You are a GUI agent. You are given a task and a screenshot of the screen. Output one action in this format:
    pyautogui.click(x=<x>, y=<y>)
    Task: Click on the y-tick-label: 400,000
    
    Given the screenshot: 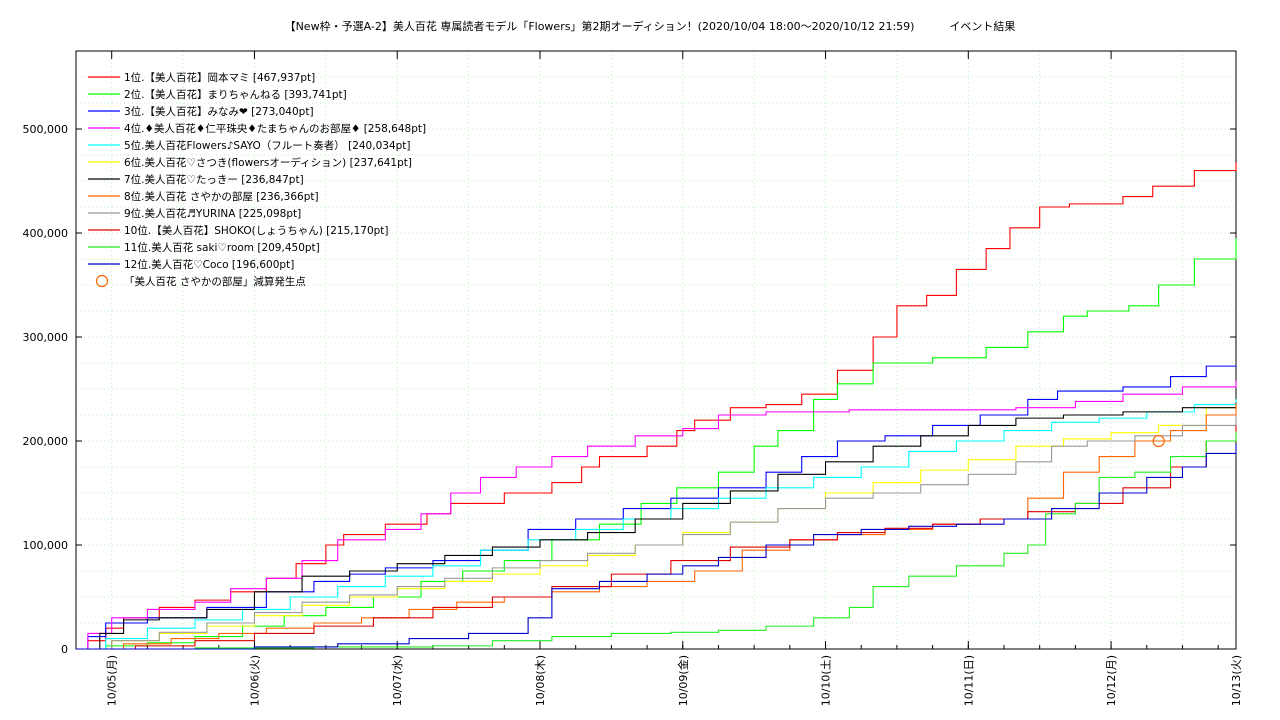 What is the action you would take?
    pyautogui.click(x=46, y=233)
    